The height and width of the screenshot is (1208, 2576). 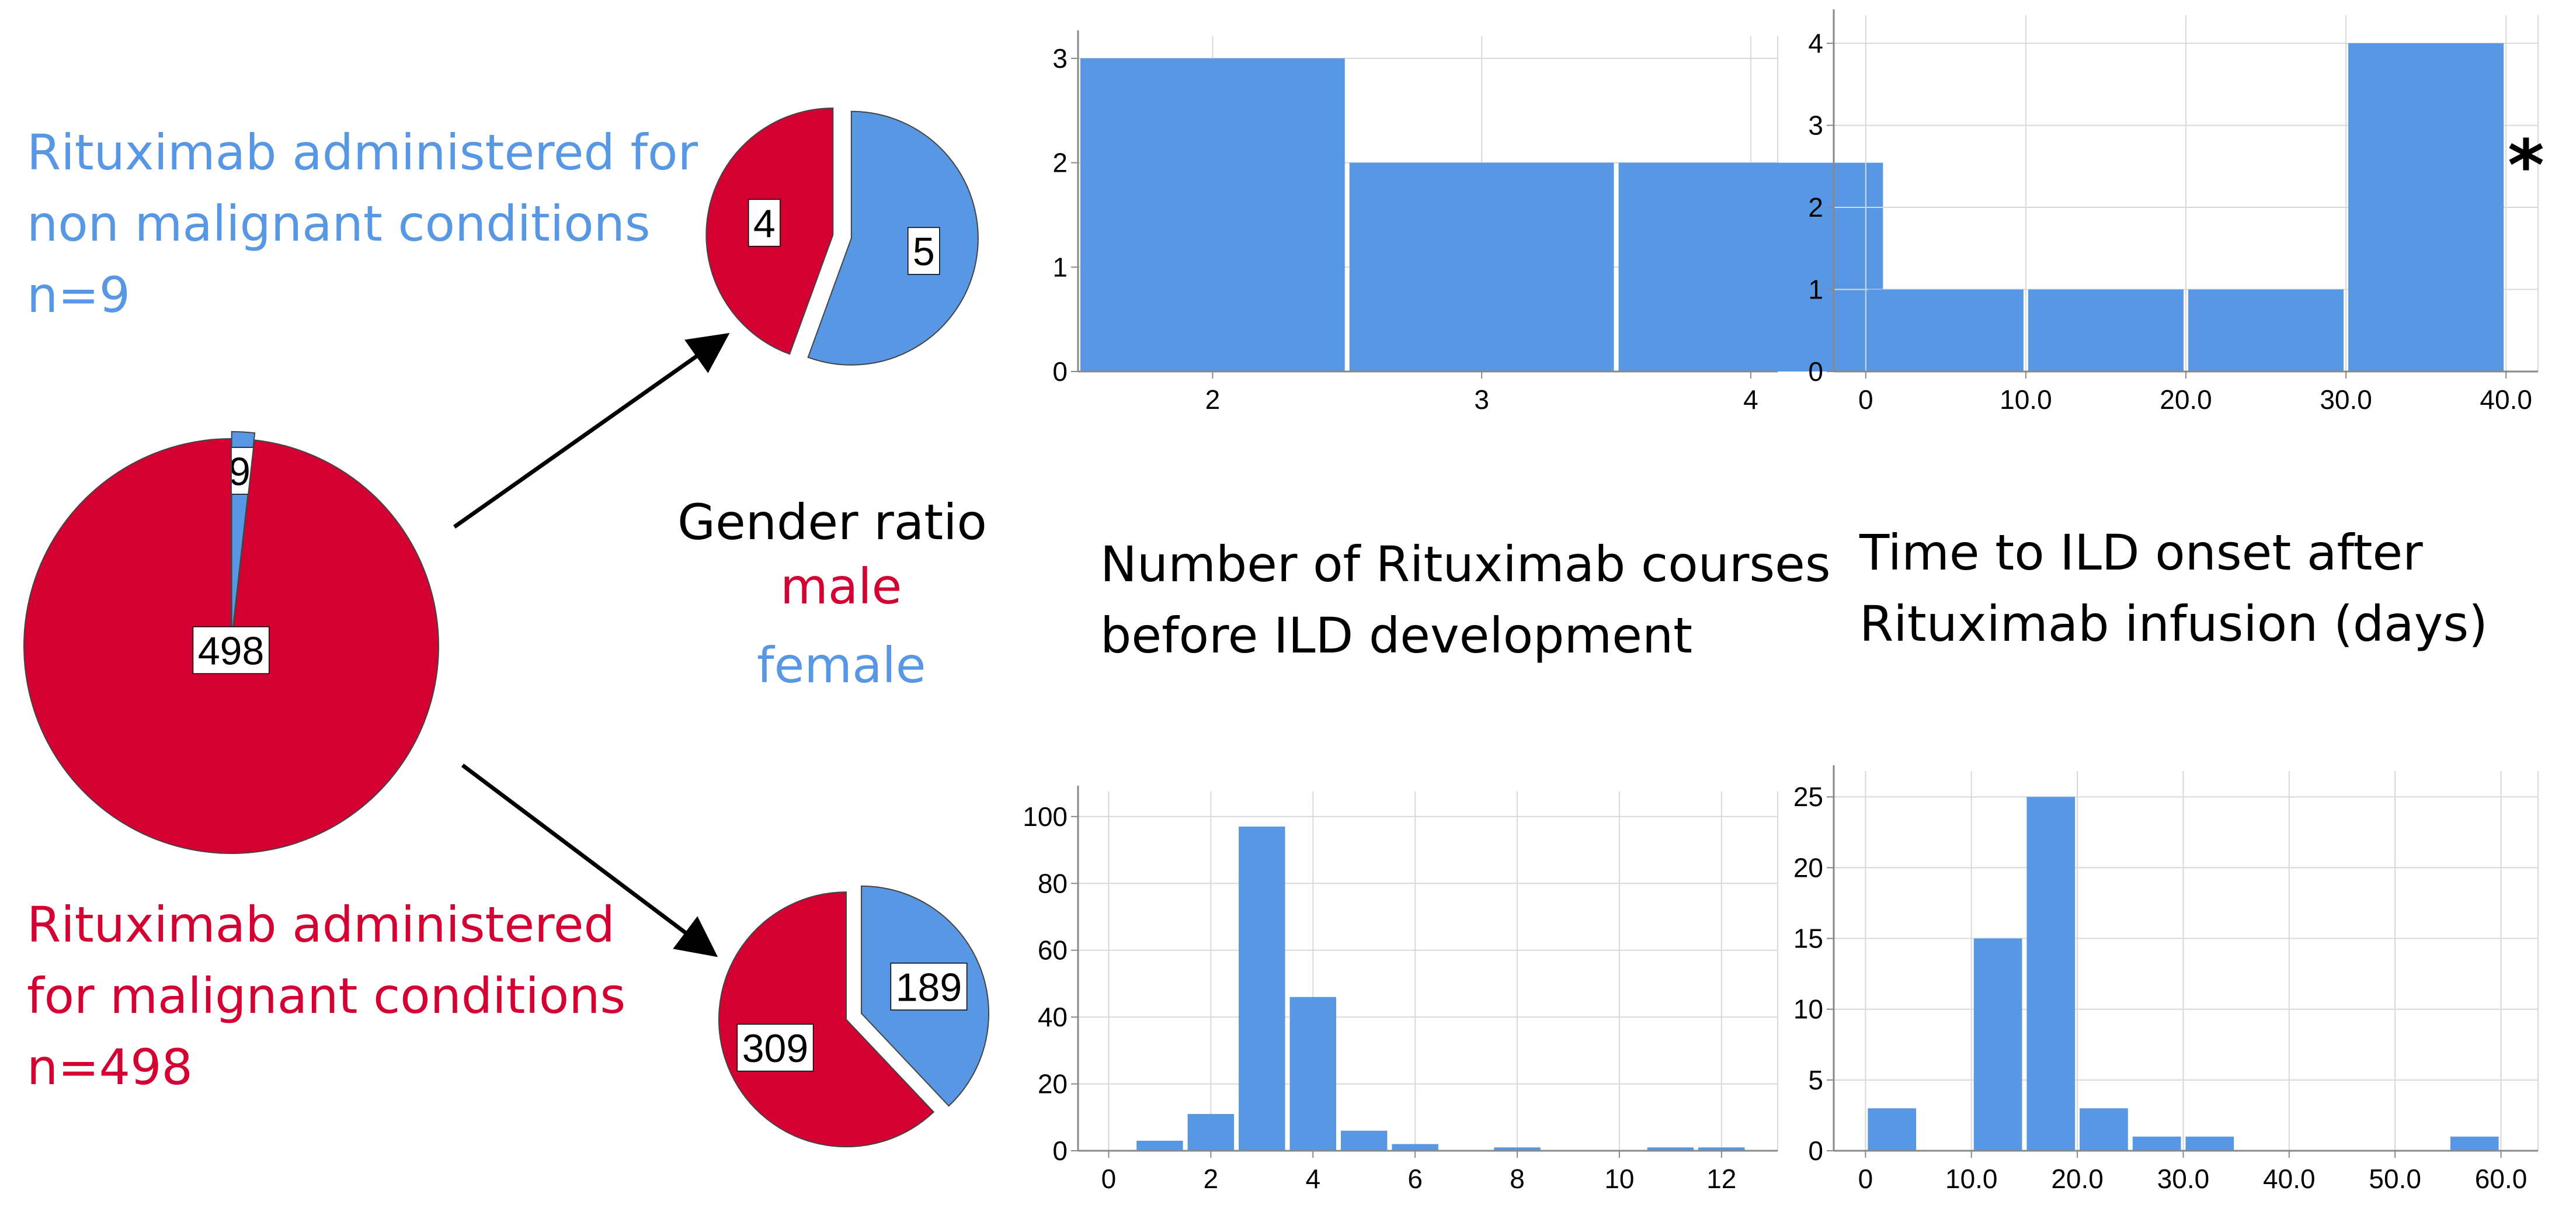 What do you see at coordinates (1808, 1010) in the screenshot?
I see `hist-6-ytick-label-2: 10` at bounding box center [1808, 1010].